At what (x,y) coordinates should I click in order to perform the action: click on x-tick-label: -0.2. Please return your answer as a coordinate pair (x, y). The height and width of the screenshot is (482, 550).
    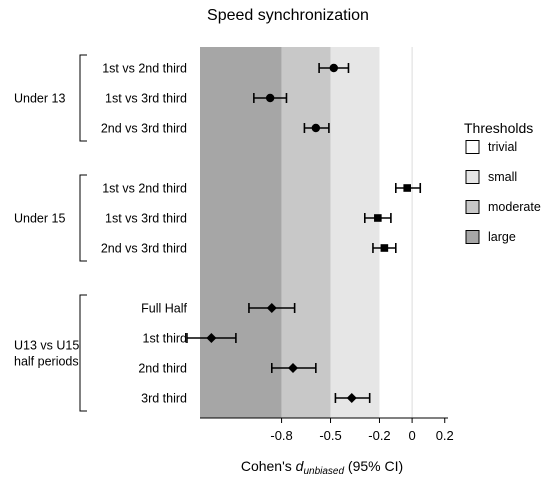
    Looking at the image, I should click on (379, 435).